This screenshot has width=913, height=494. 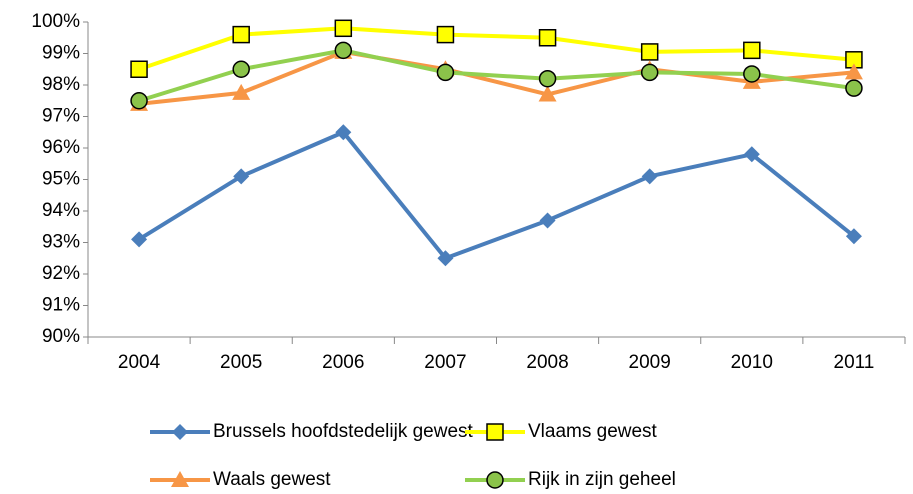 I want to click on legend-label: Vlaams gewest, so click(x=593, y=431).